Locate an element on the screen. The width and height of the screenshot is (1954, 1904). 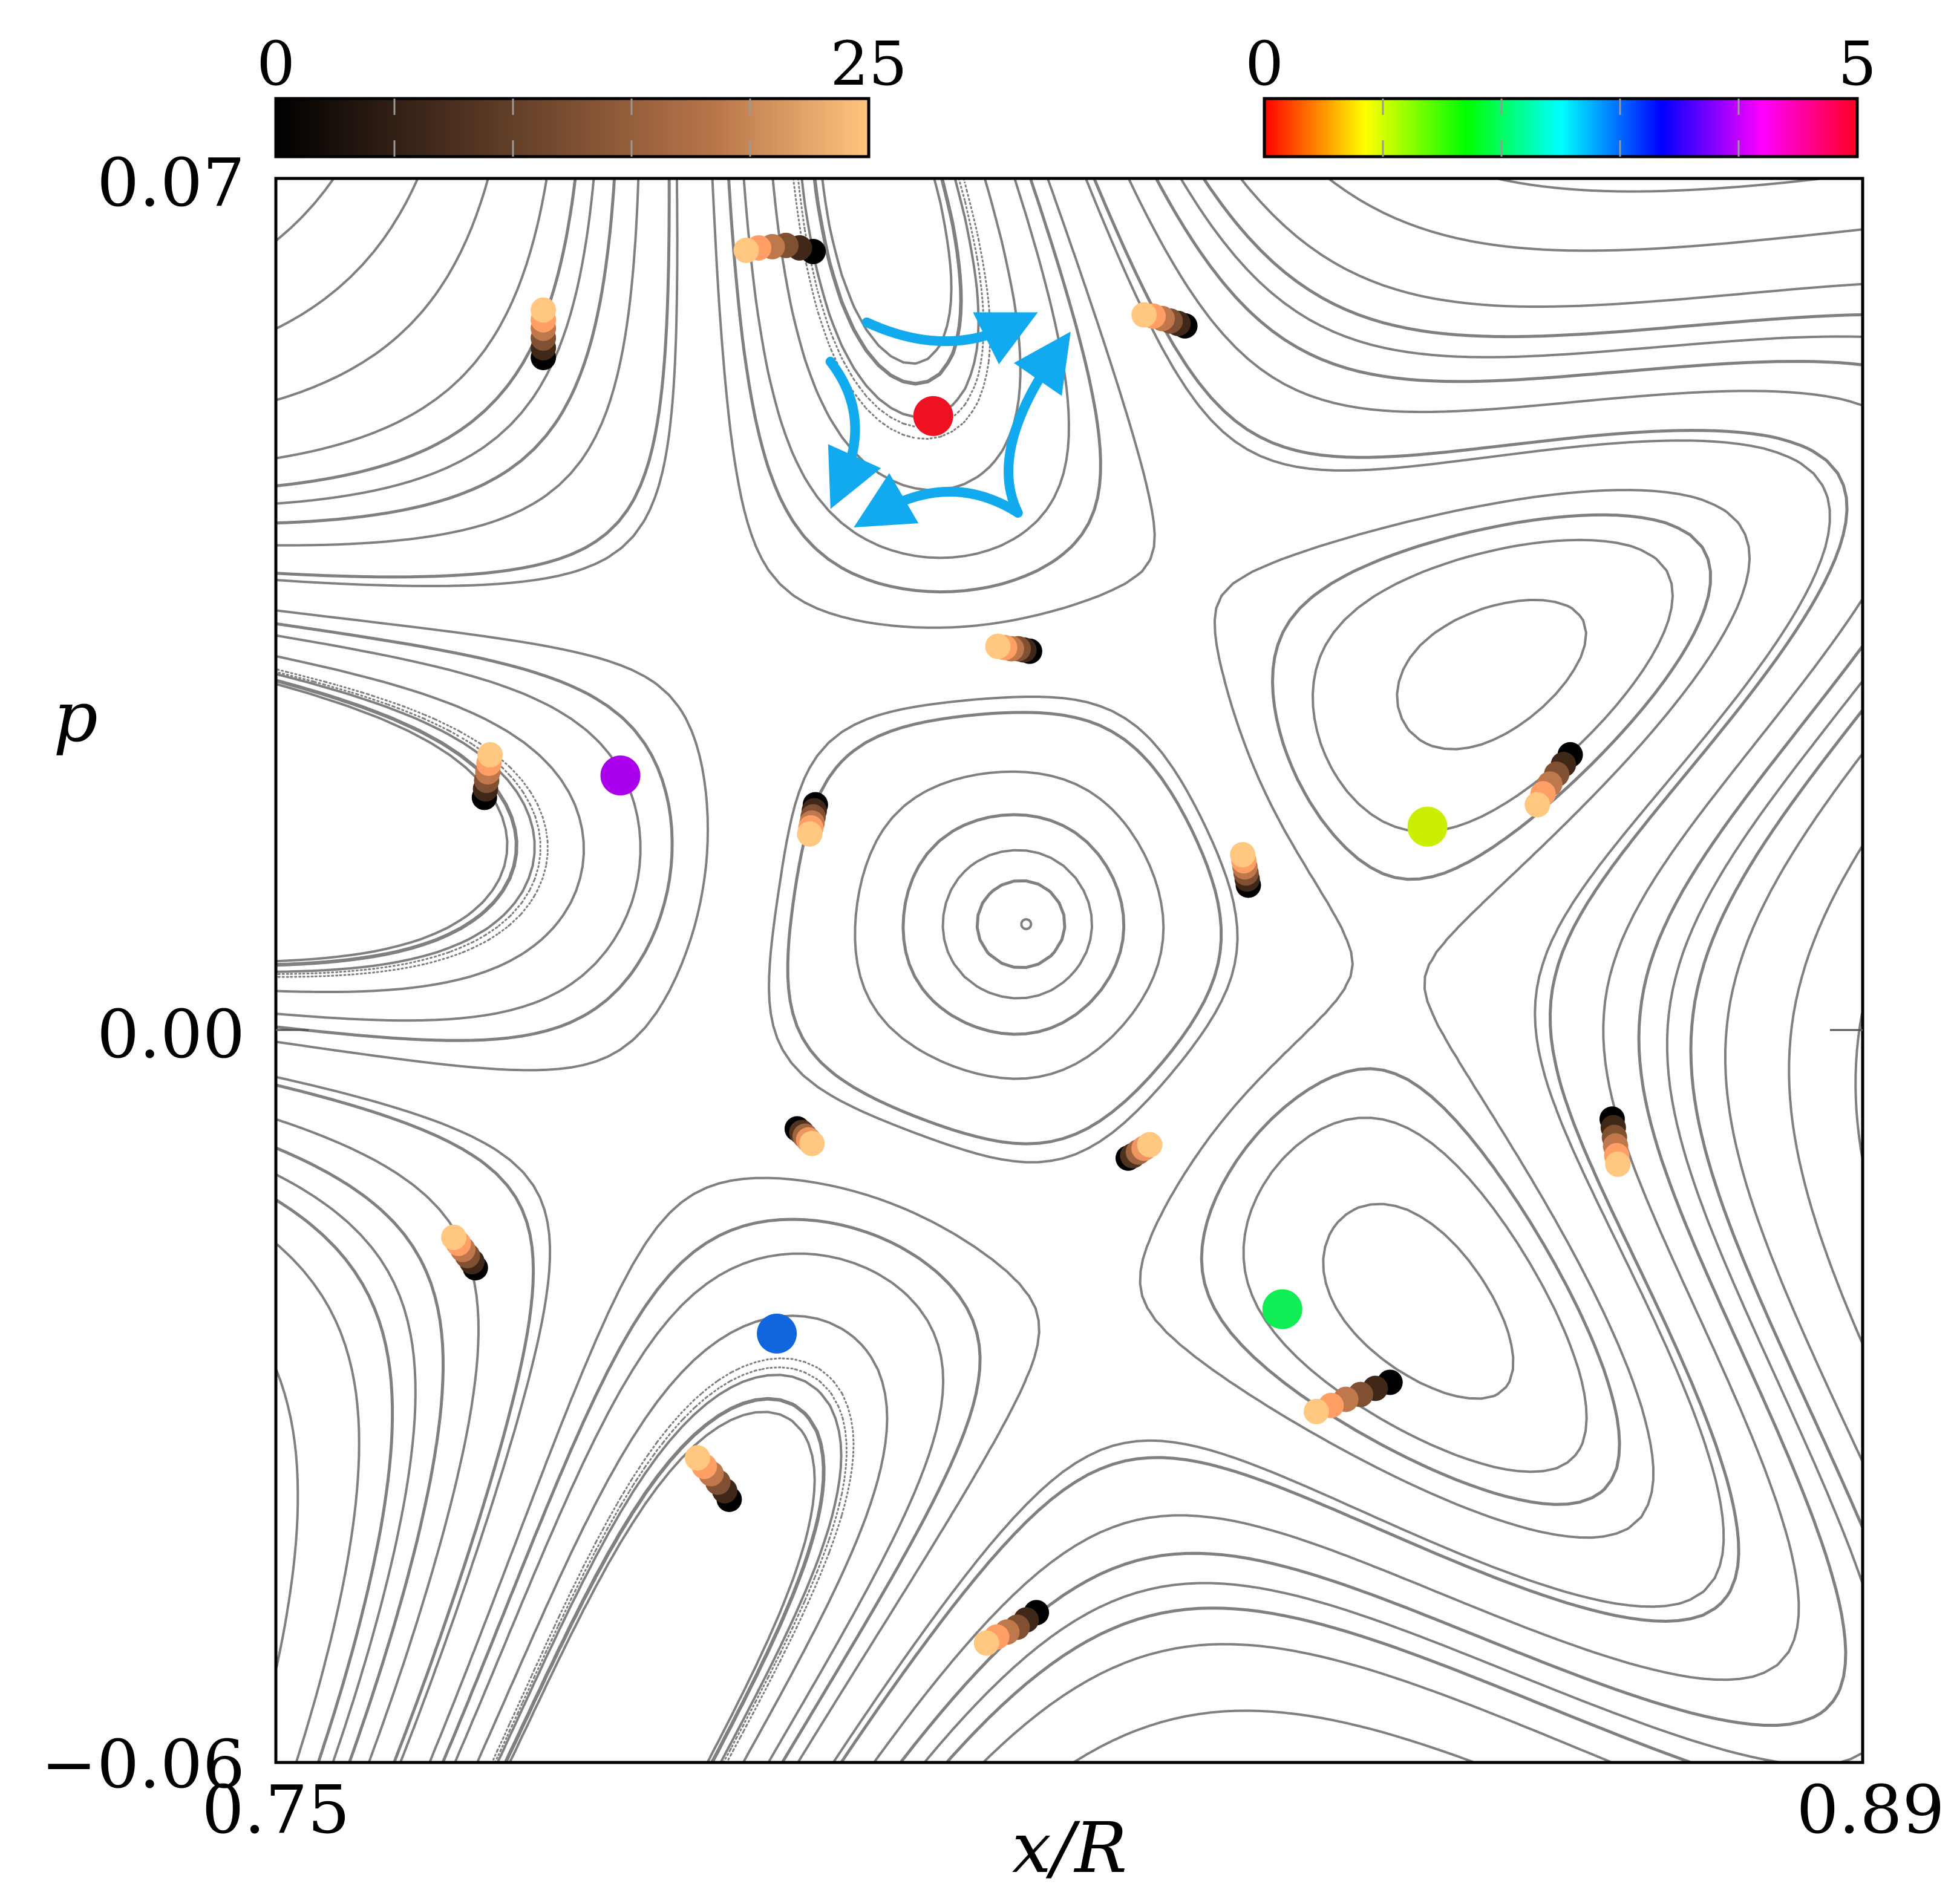
flux-surface-outer is located at coordinates (305, 210).